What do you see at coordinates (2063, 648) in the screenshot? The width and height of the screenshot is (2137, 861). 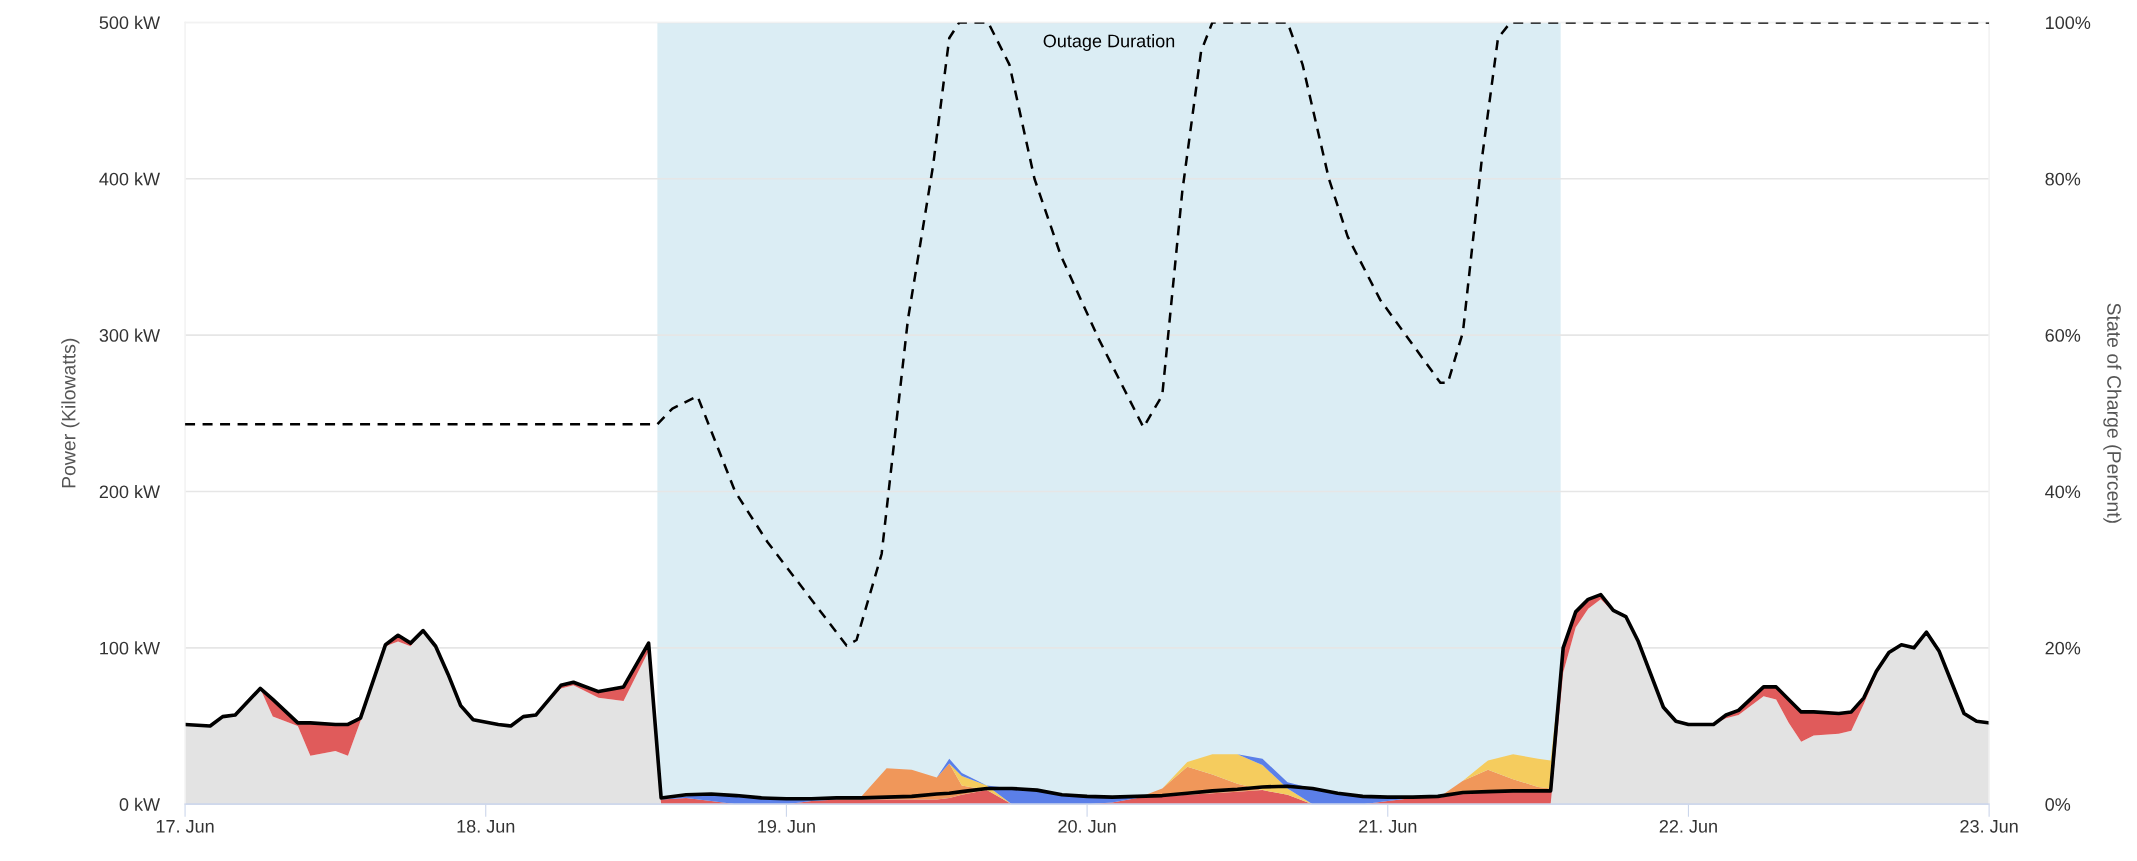 I see `y2-tick-label: 20%` at bounding box center [2063, 648].